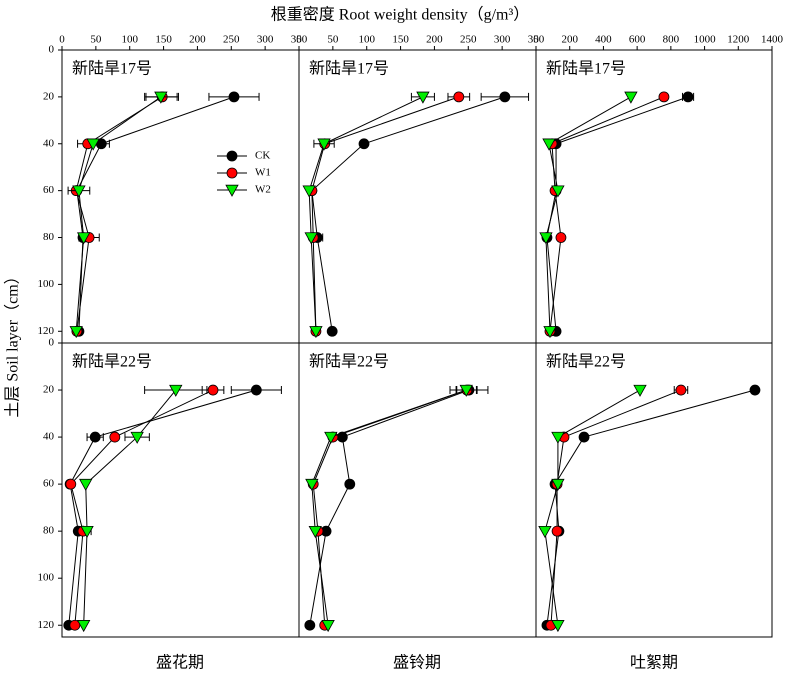 The width and height of the screenshot is (800, 677). Describe the element at coordinates (502, 40) in the screenshot. I see `x-tick-label: 300` at that location.